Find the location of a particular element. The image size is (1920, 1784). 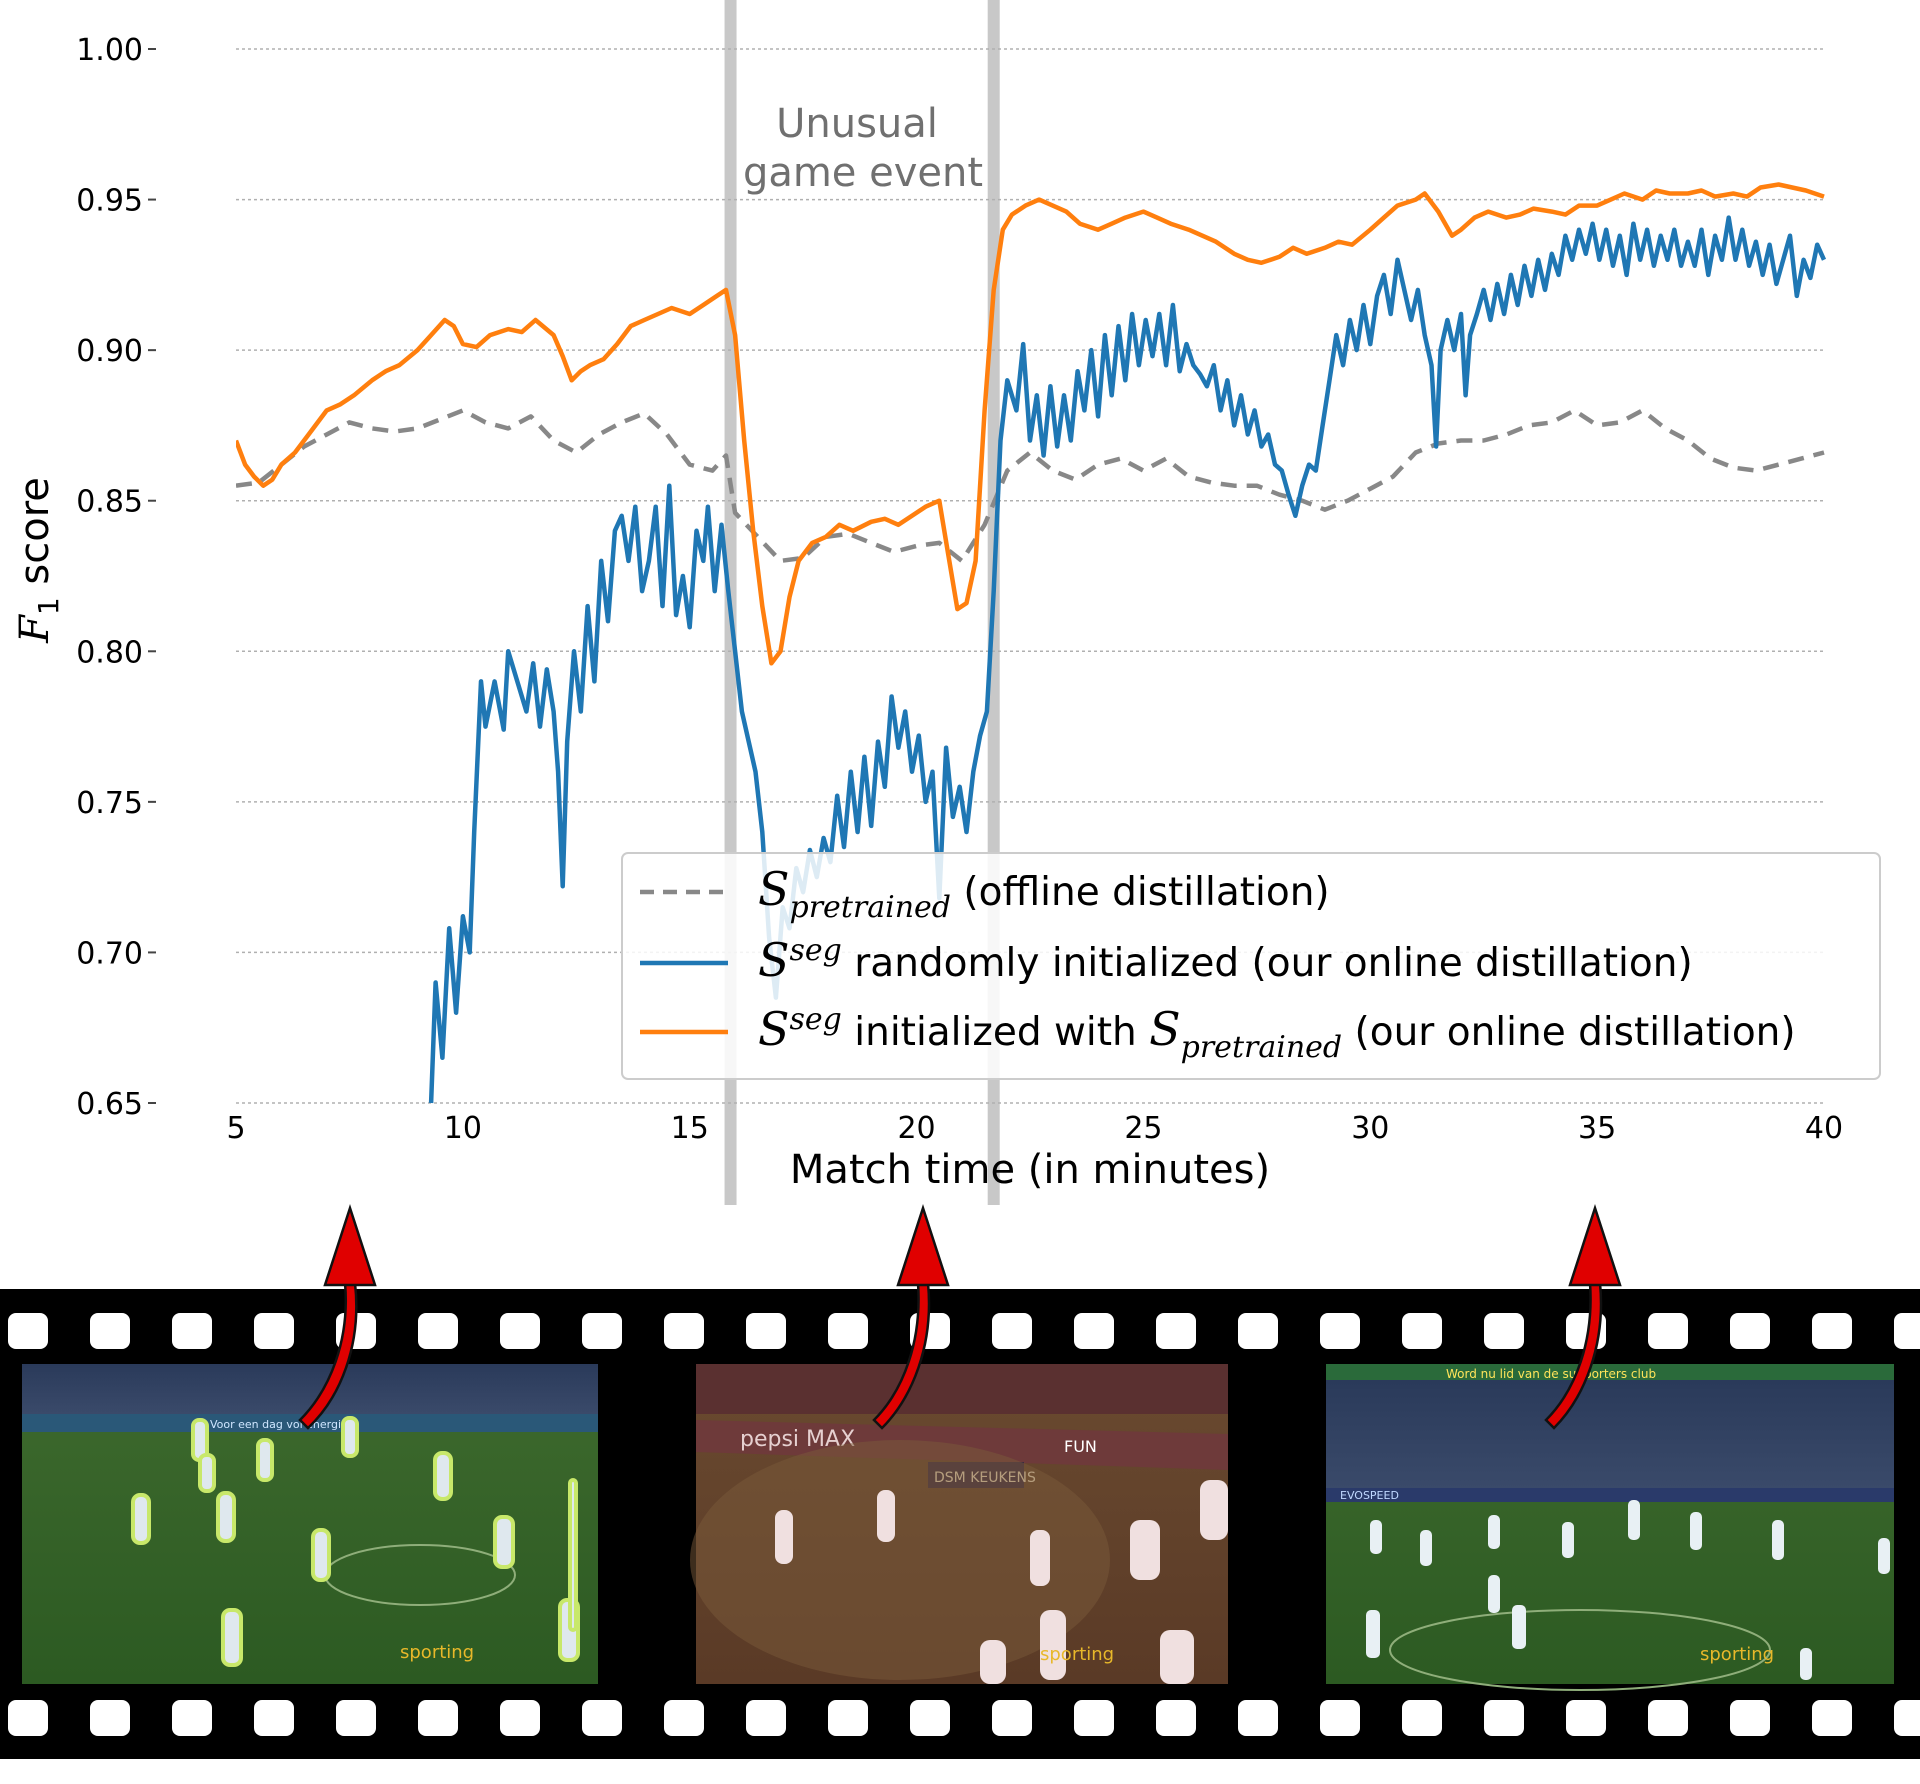

y-tick-label: 0.70 is located at coordinates (109, 953).